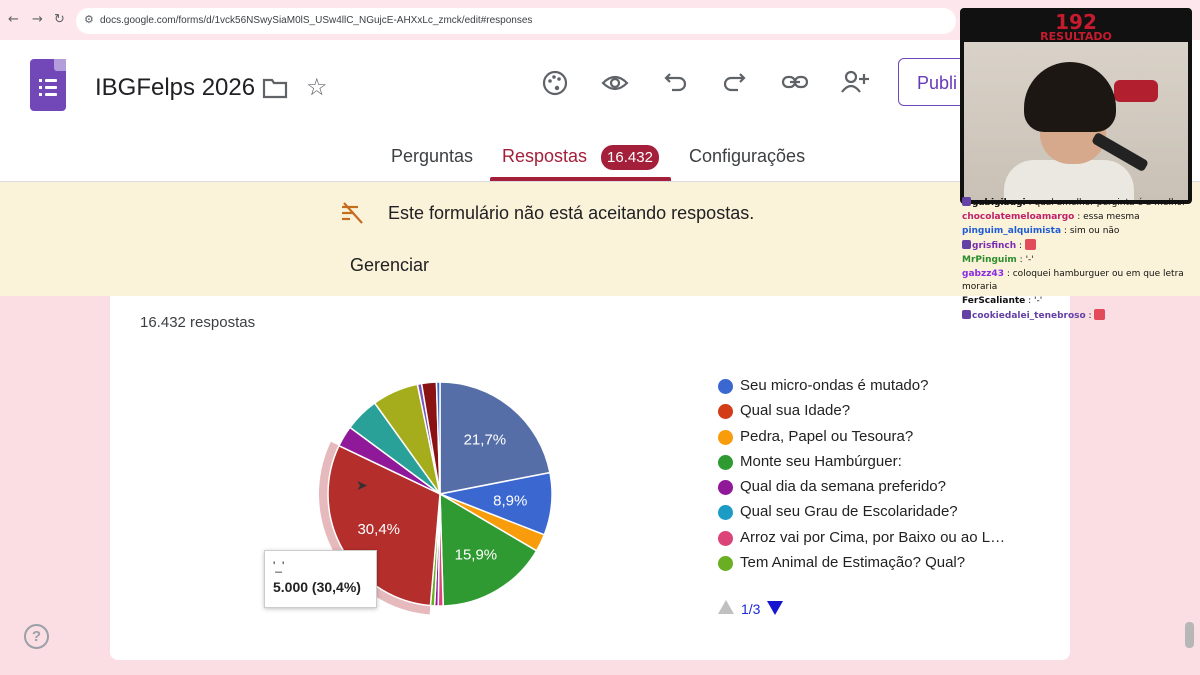 The width and height of the screenshot is (1200, 675). I want to click on scrollbar-thumb, so click(1189, 635).